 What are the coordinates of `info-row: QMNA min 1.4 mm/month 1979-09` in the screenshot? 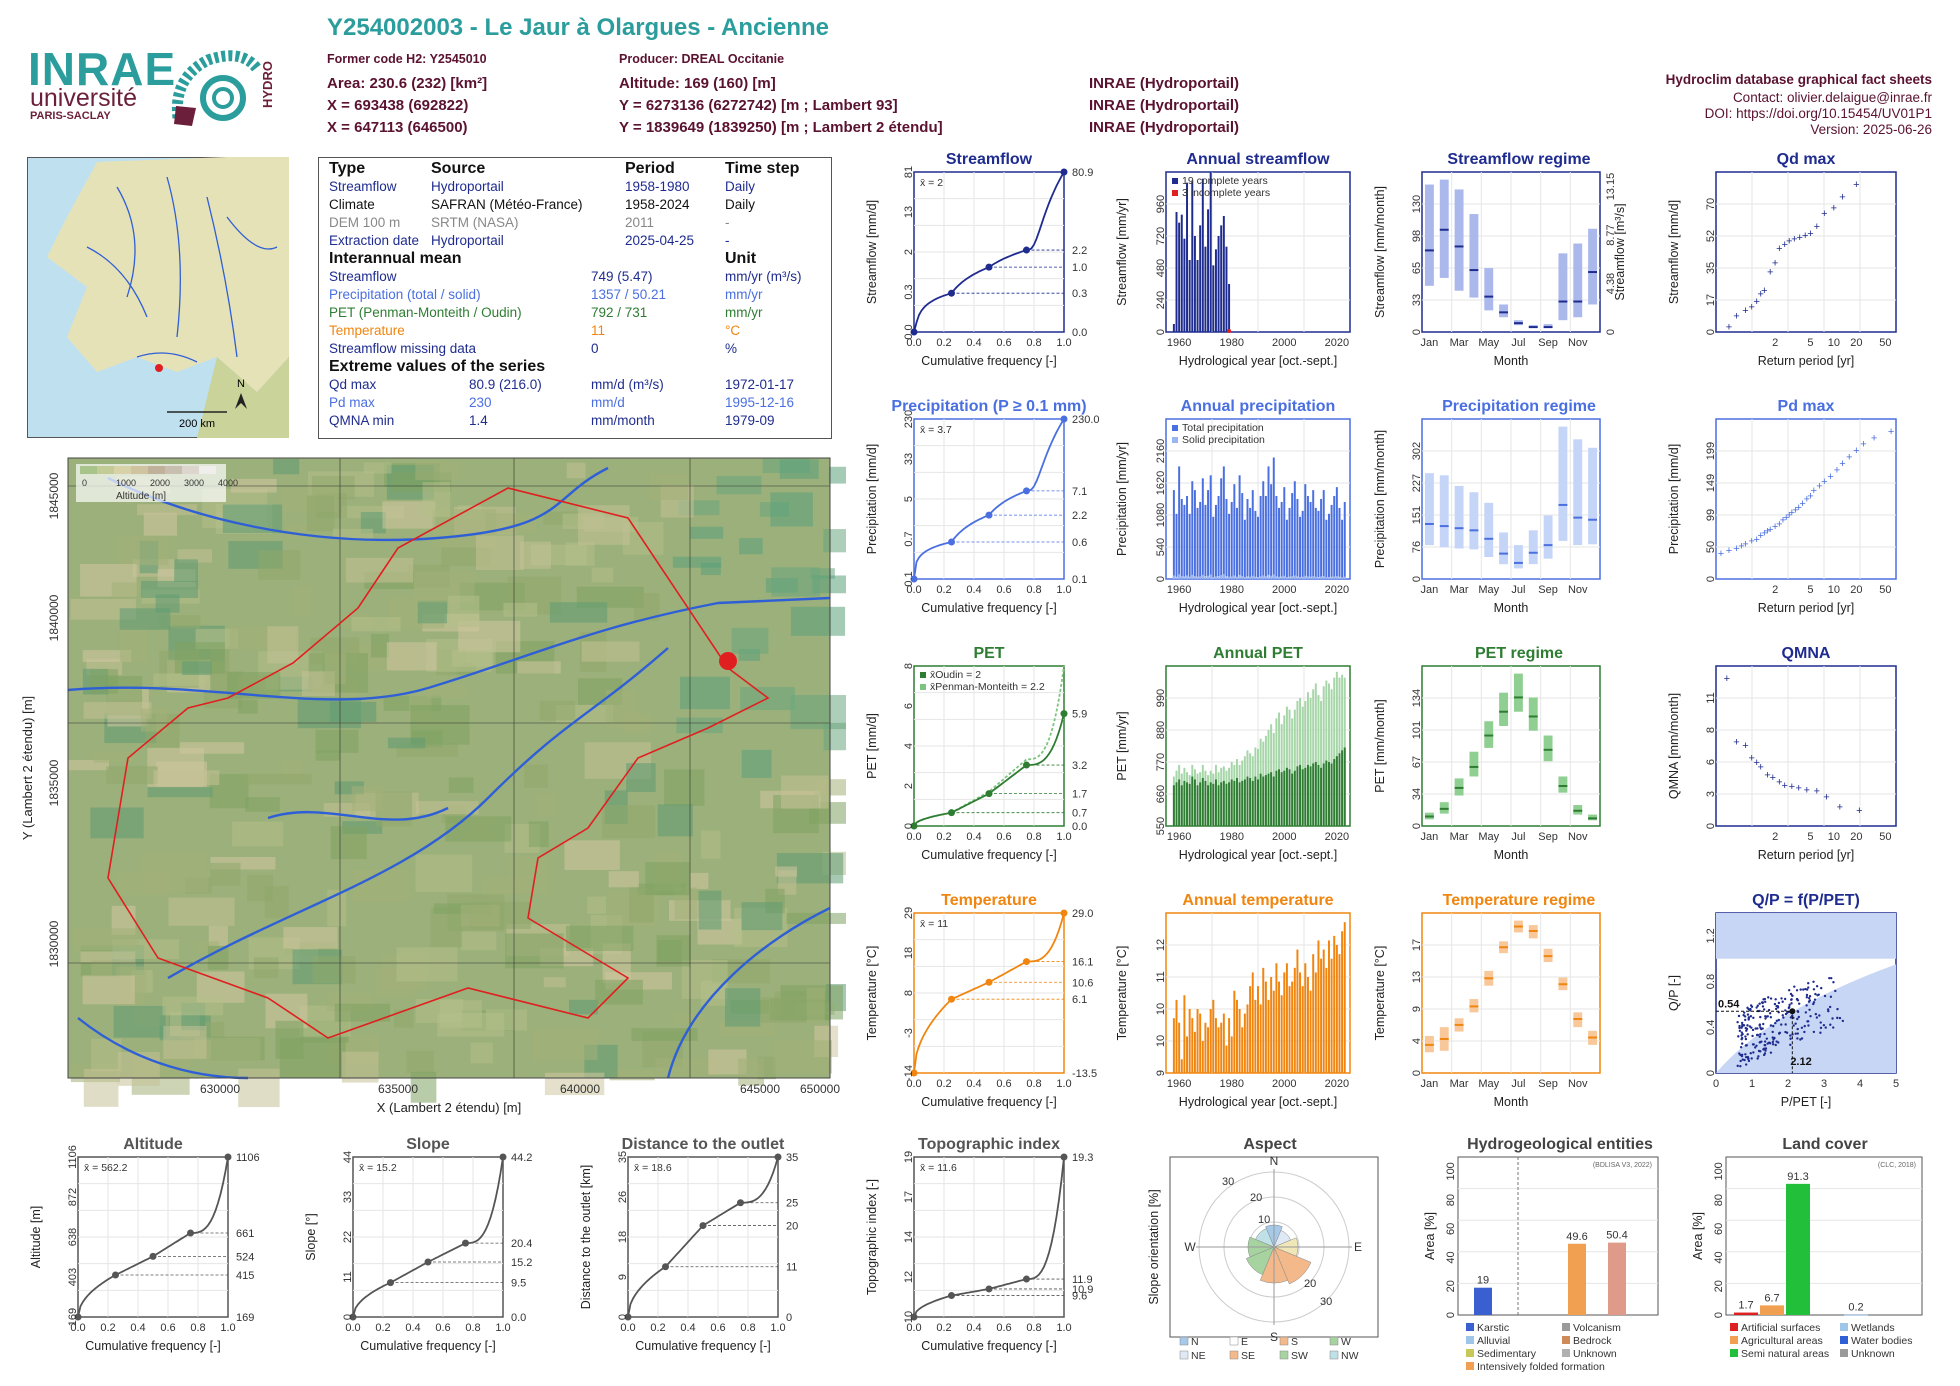 It's located at (576, 422).